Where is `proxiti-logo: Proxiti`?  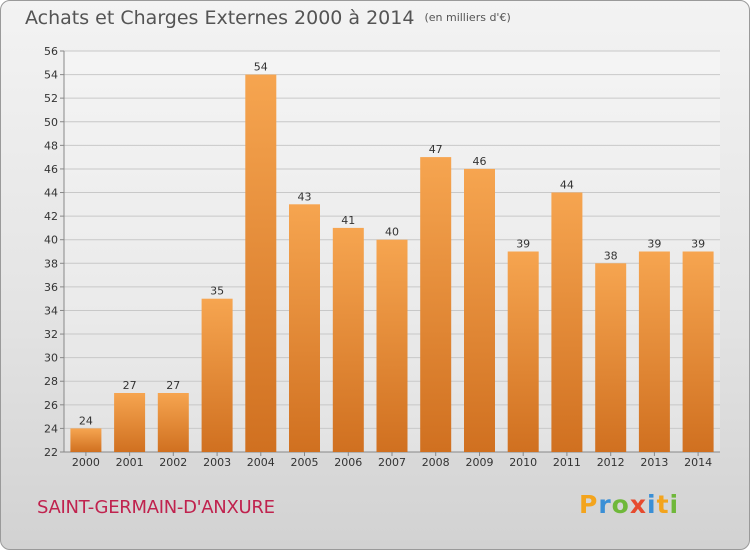
proxiti-logo: Proxiti is located at coordinates (629, 504).